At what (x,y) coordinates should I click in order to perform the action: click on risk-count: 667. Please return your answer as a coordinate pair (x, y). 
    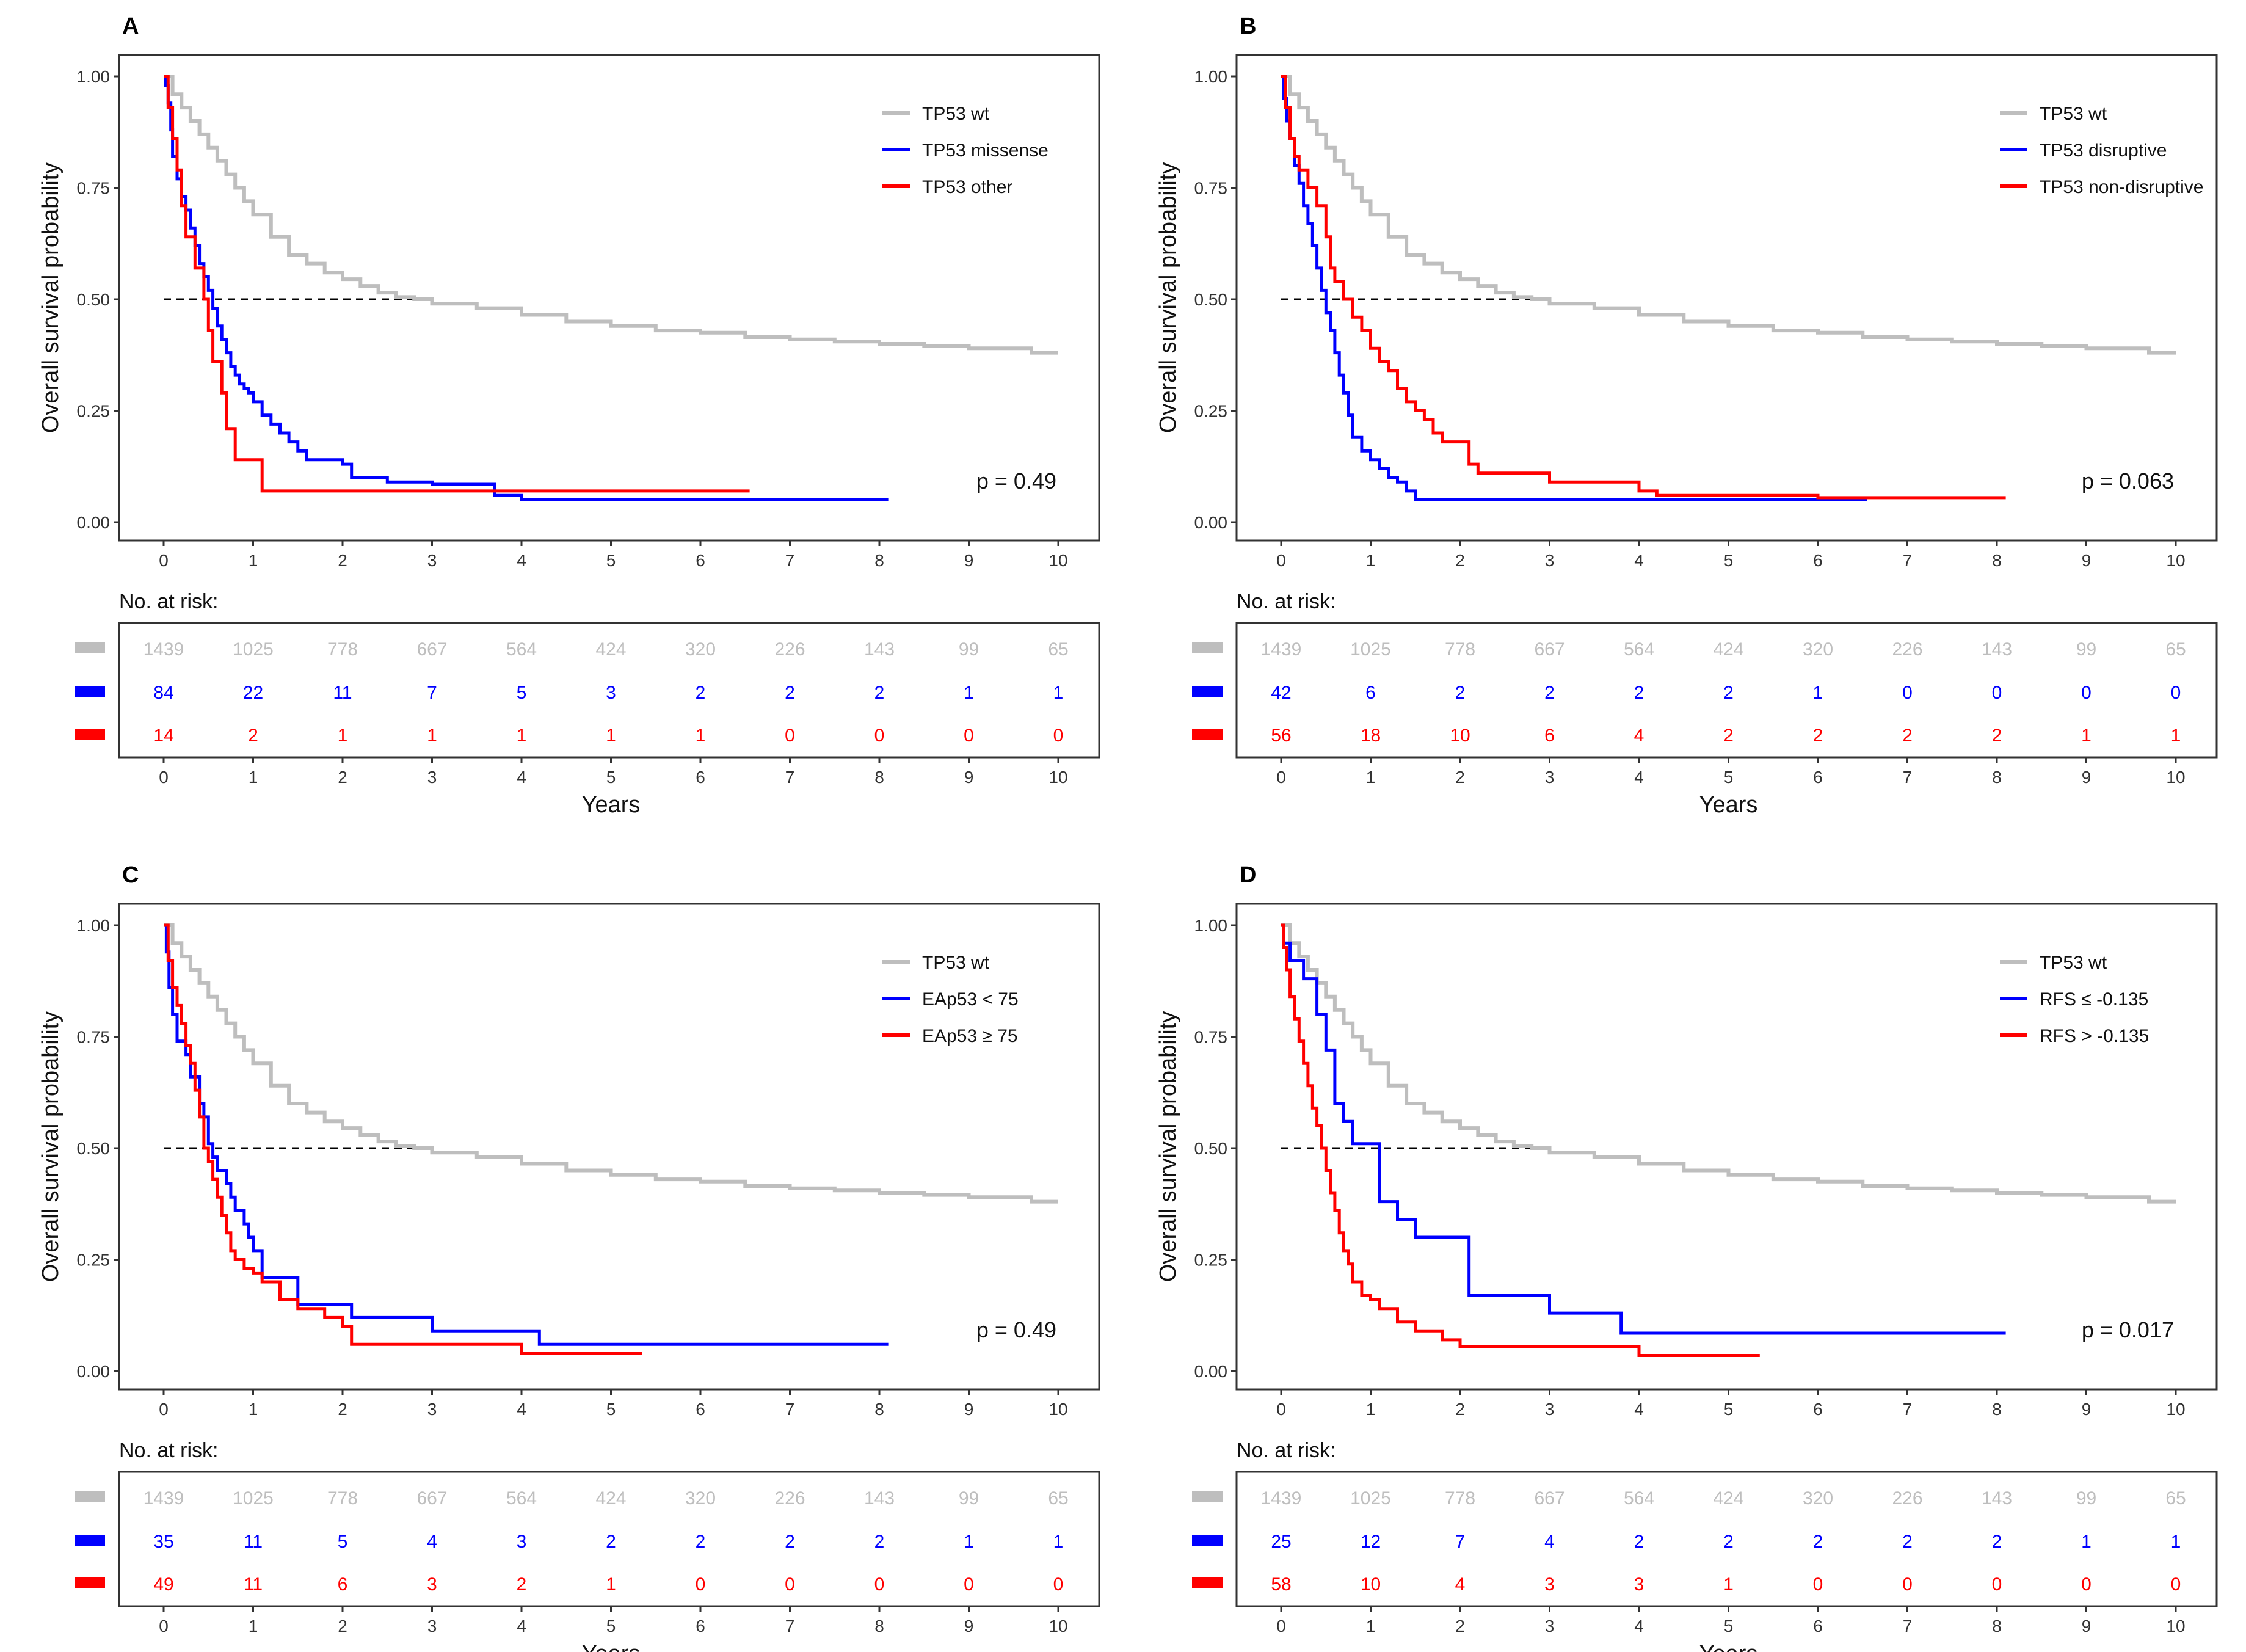
    Looking at the image, I should click on (431, 649).